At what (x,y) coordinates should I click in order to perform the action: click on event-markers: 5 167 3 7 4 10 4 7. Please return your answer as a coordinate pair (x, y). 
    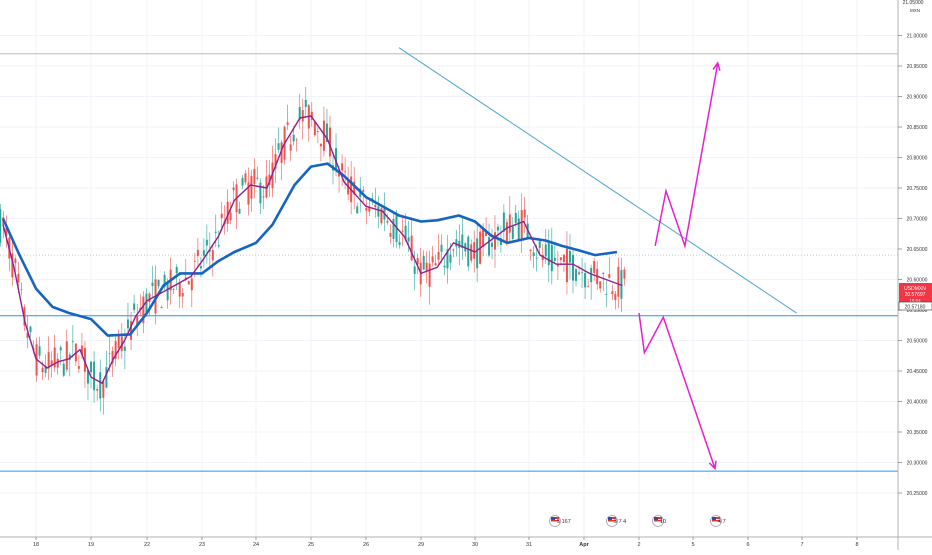
    Looking at the image, I should click on (637, 521).